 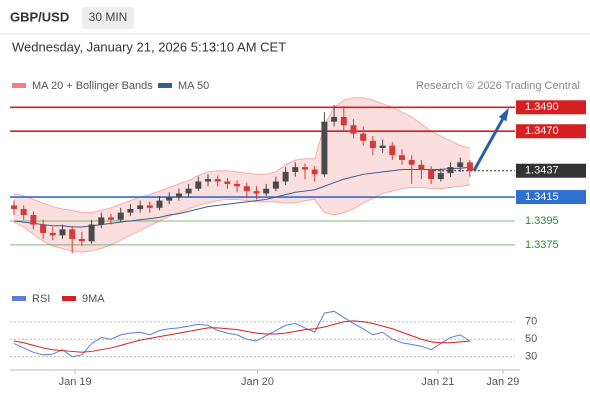 I want to click on level-label: 1.3470, so click(x=542, y=131).